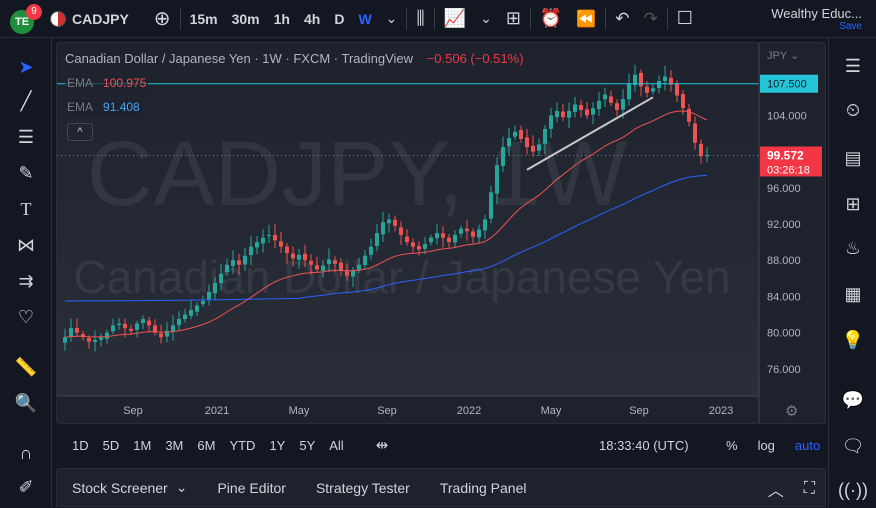  What do you see at coordinates (245, 18) in the screenshot?
I see `timeframe-30m: 30m` at bounding box center [245, 18].